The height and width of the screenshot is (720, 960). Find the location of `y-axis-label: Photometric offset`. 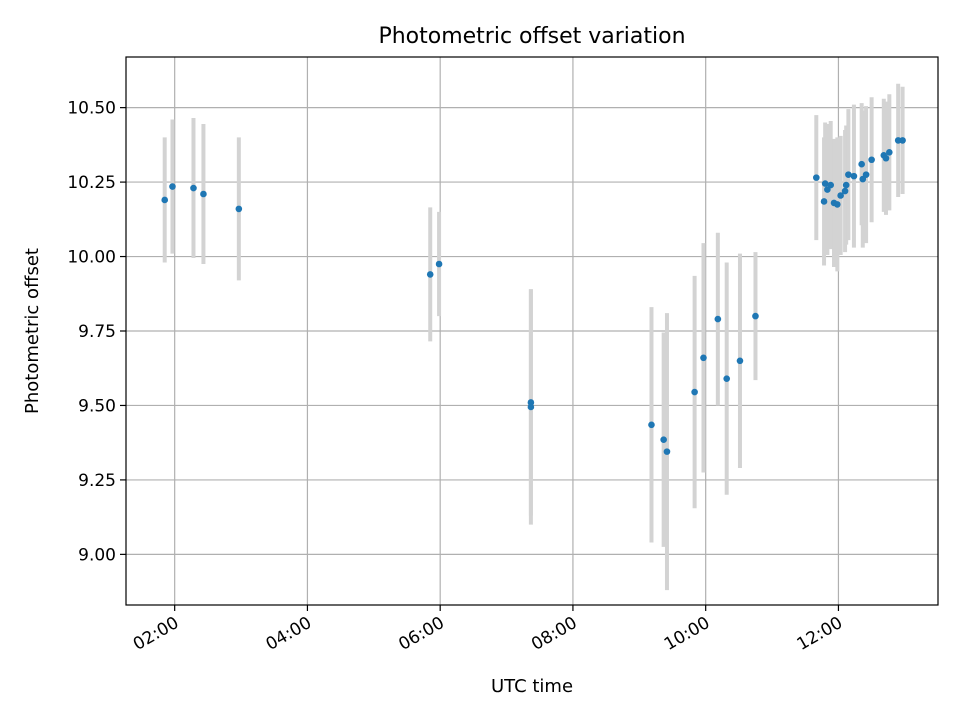

y-axis-label: Photometric offset is located at coordinates (32, 331).